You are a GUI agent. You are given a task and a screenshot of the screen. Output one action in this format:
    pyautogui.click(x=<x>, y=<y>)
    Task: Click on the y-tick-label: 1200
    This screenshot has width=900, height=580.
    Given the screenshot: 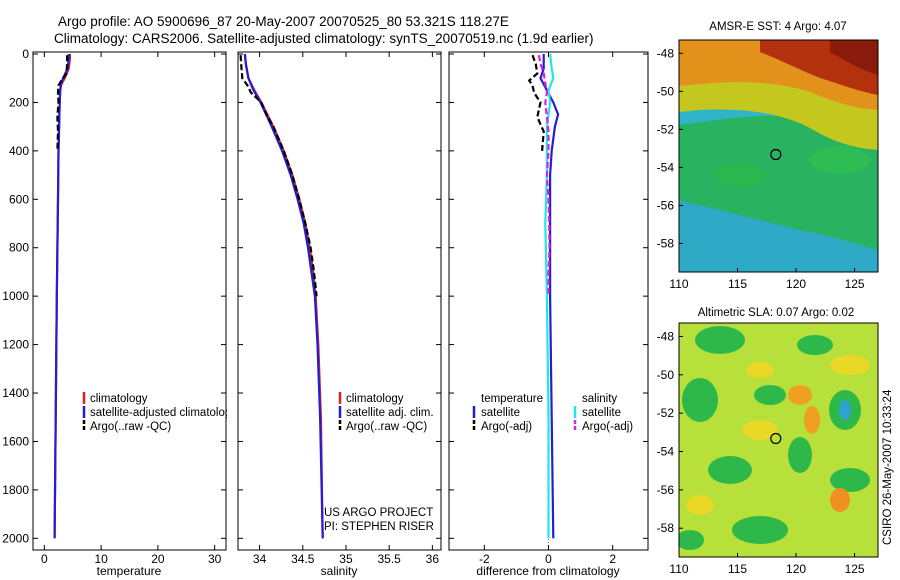 What is the action you would take?
    pyautogui.click(x=15, y=345)
    